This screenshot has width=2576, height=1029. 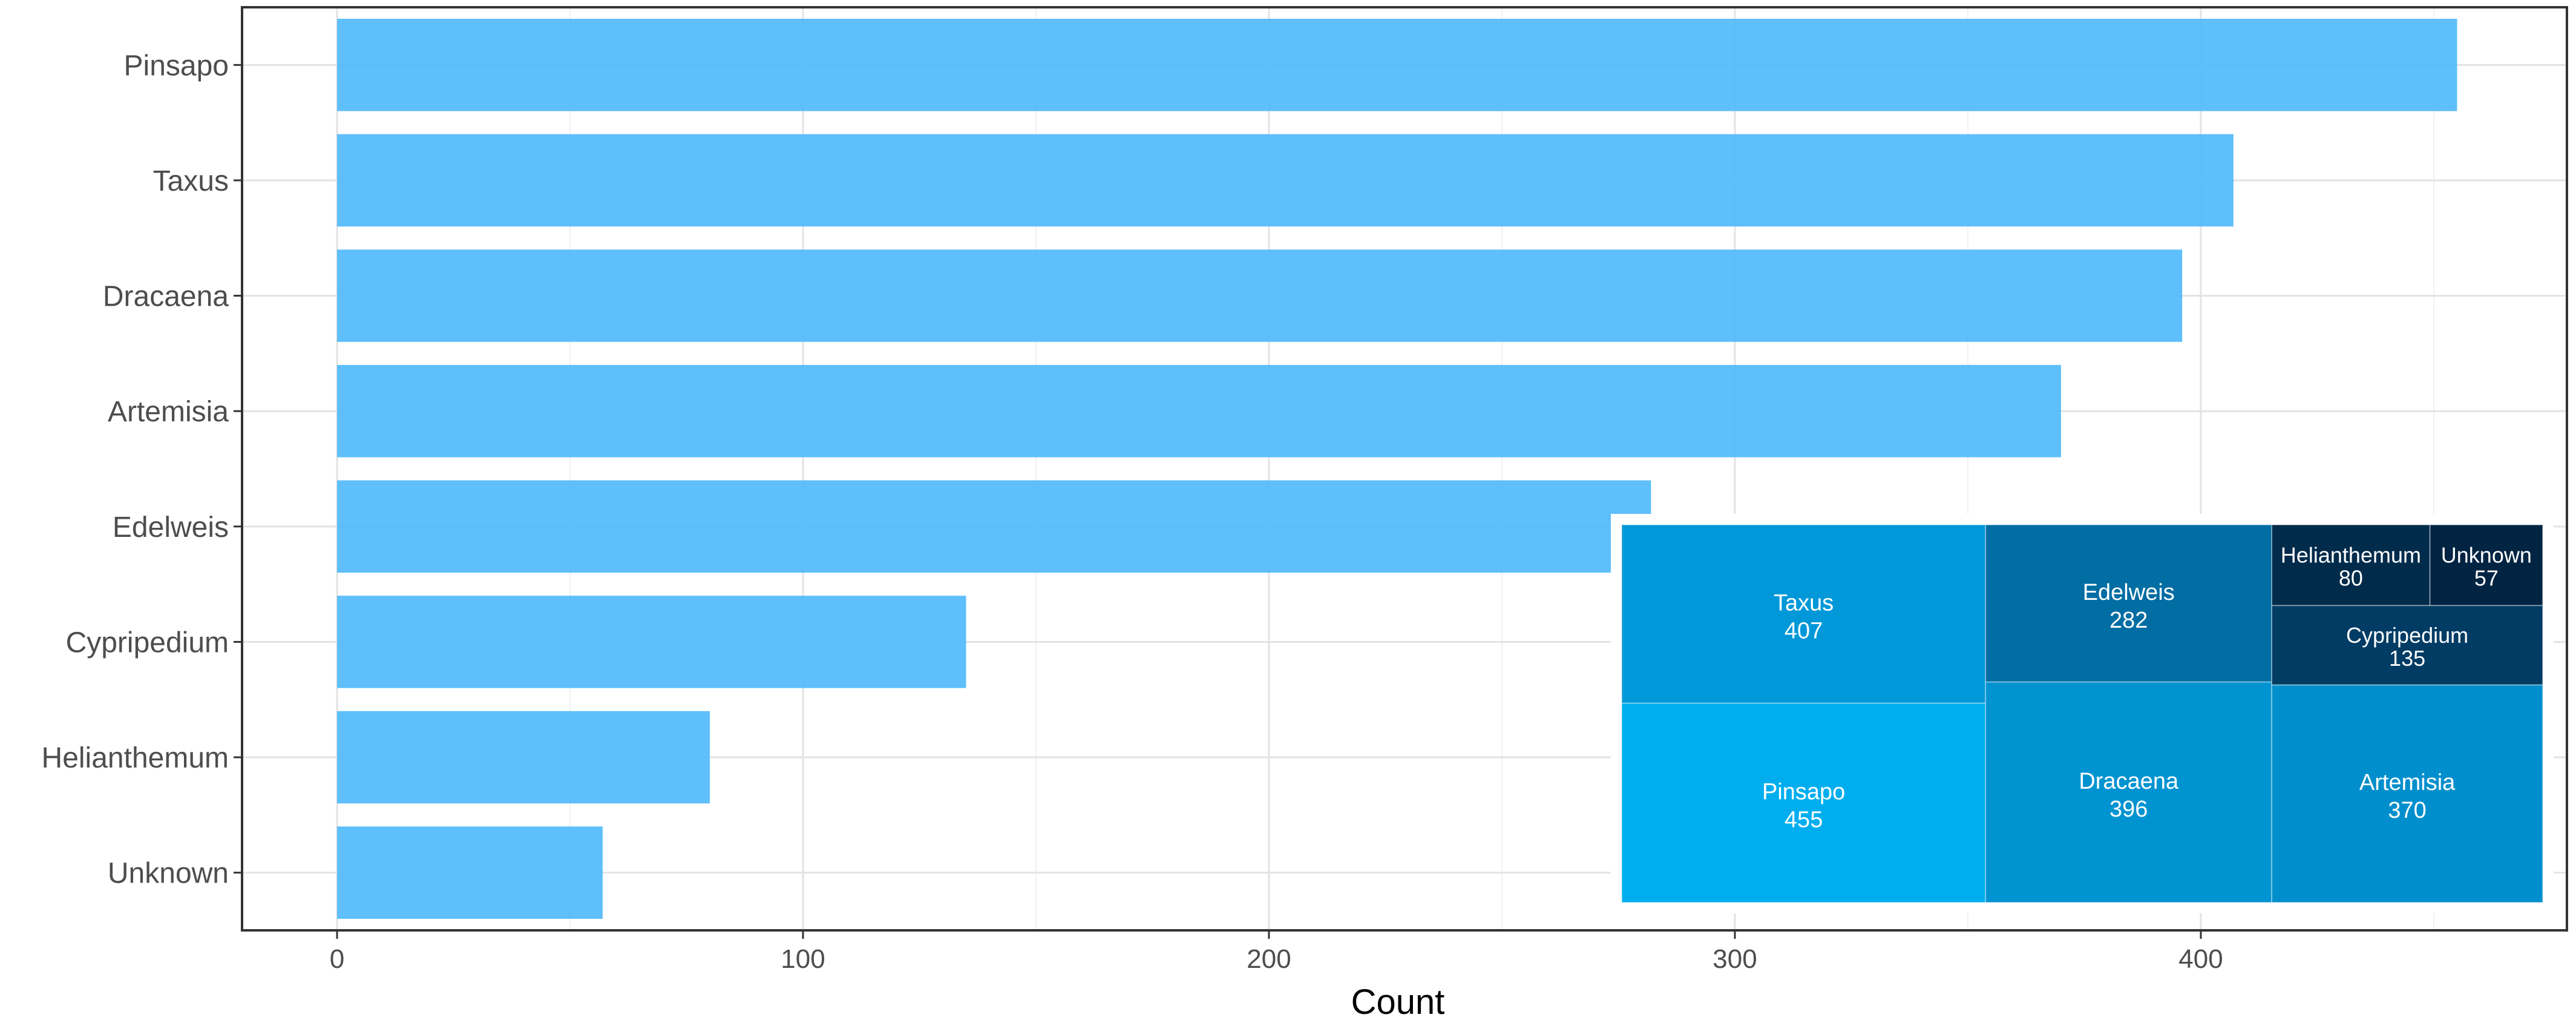 What do you see at coordinates (2128, 810) in the screenshot?
I see `treemap-value-dracaena: 396` at bounding box center [2128, 810].